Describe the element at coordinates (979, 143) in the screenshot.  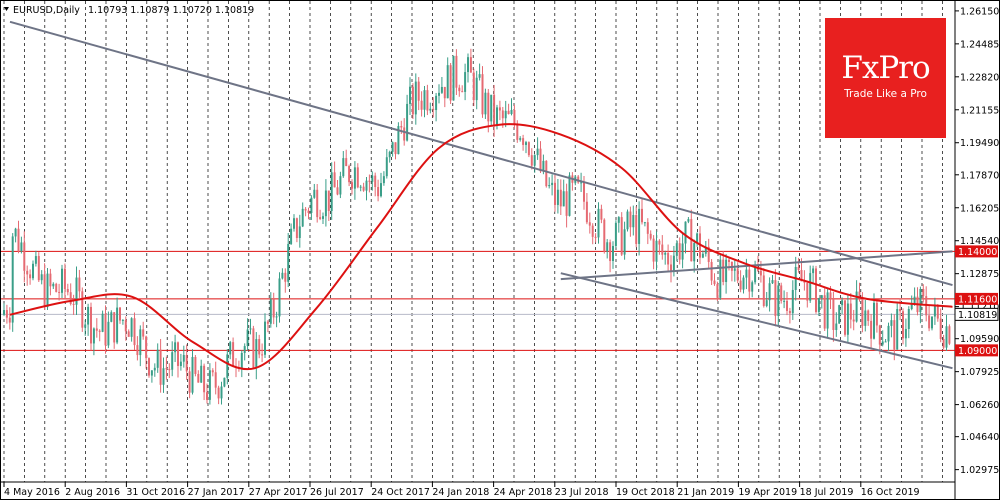
I see `y-tick-label: 1.19490` at that location.